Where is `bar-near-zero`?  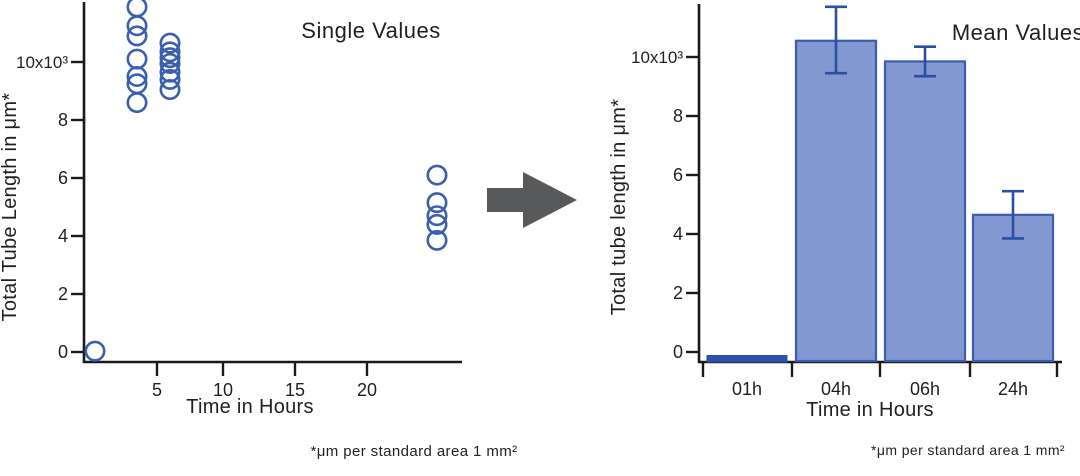
bar-near-zero is located at coordinates (747, 359).